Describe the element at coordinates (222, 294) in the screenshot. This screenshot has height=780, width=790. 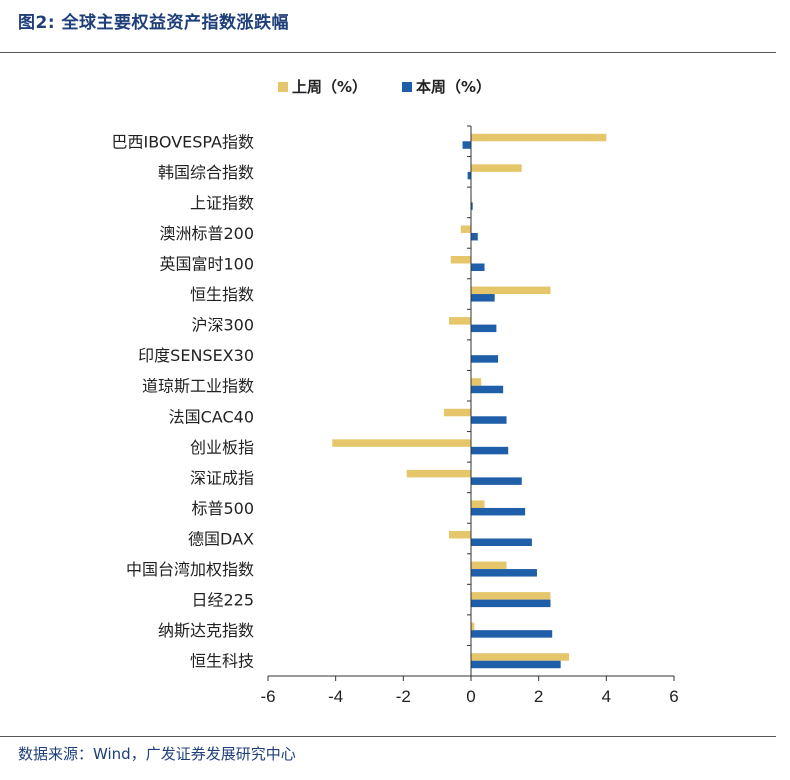
I see `category-label-5: 恒生指数` at that location.